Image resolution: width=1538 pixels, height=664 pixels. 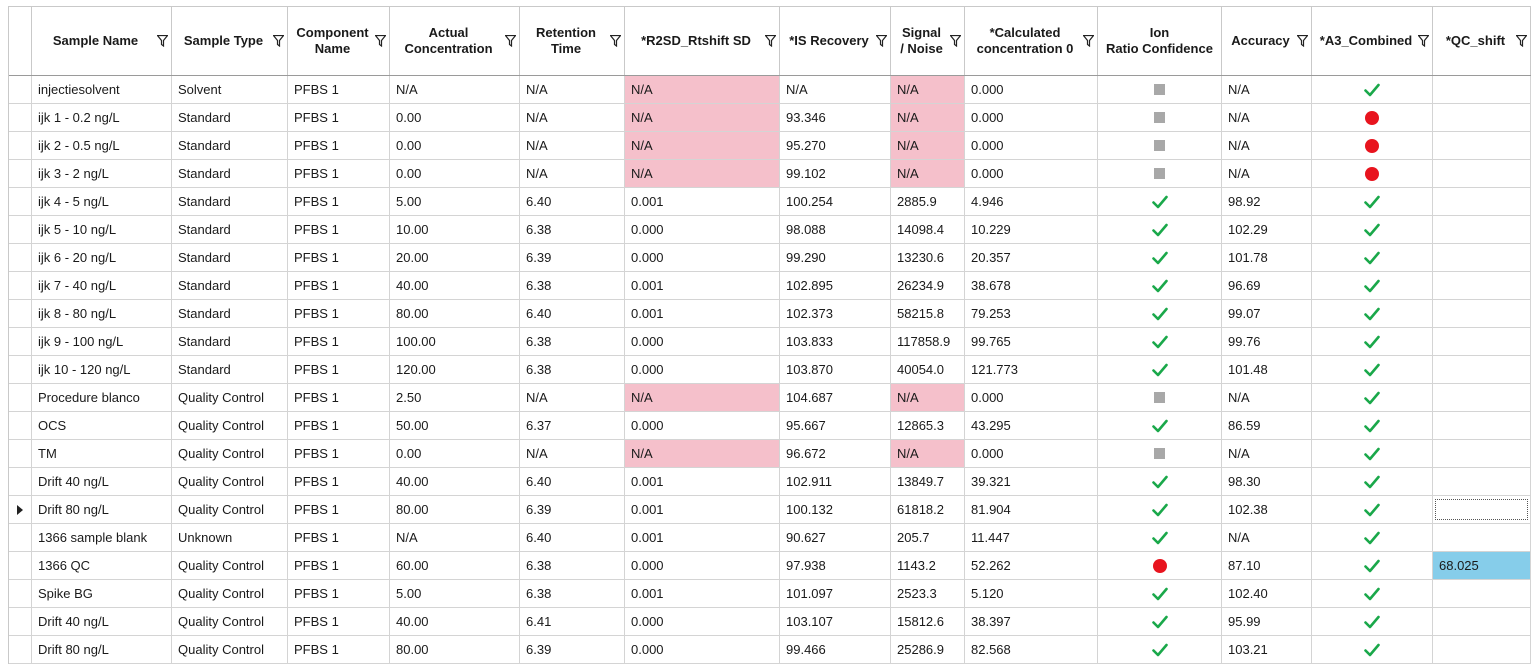 I want to click on column-header-a3-combined: *A3_Combined, so click(x=1372, y=41).